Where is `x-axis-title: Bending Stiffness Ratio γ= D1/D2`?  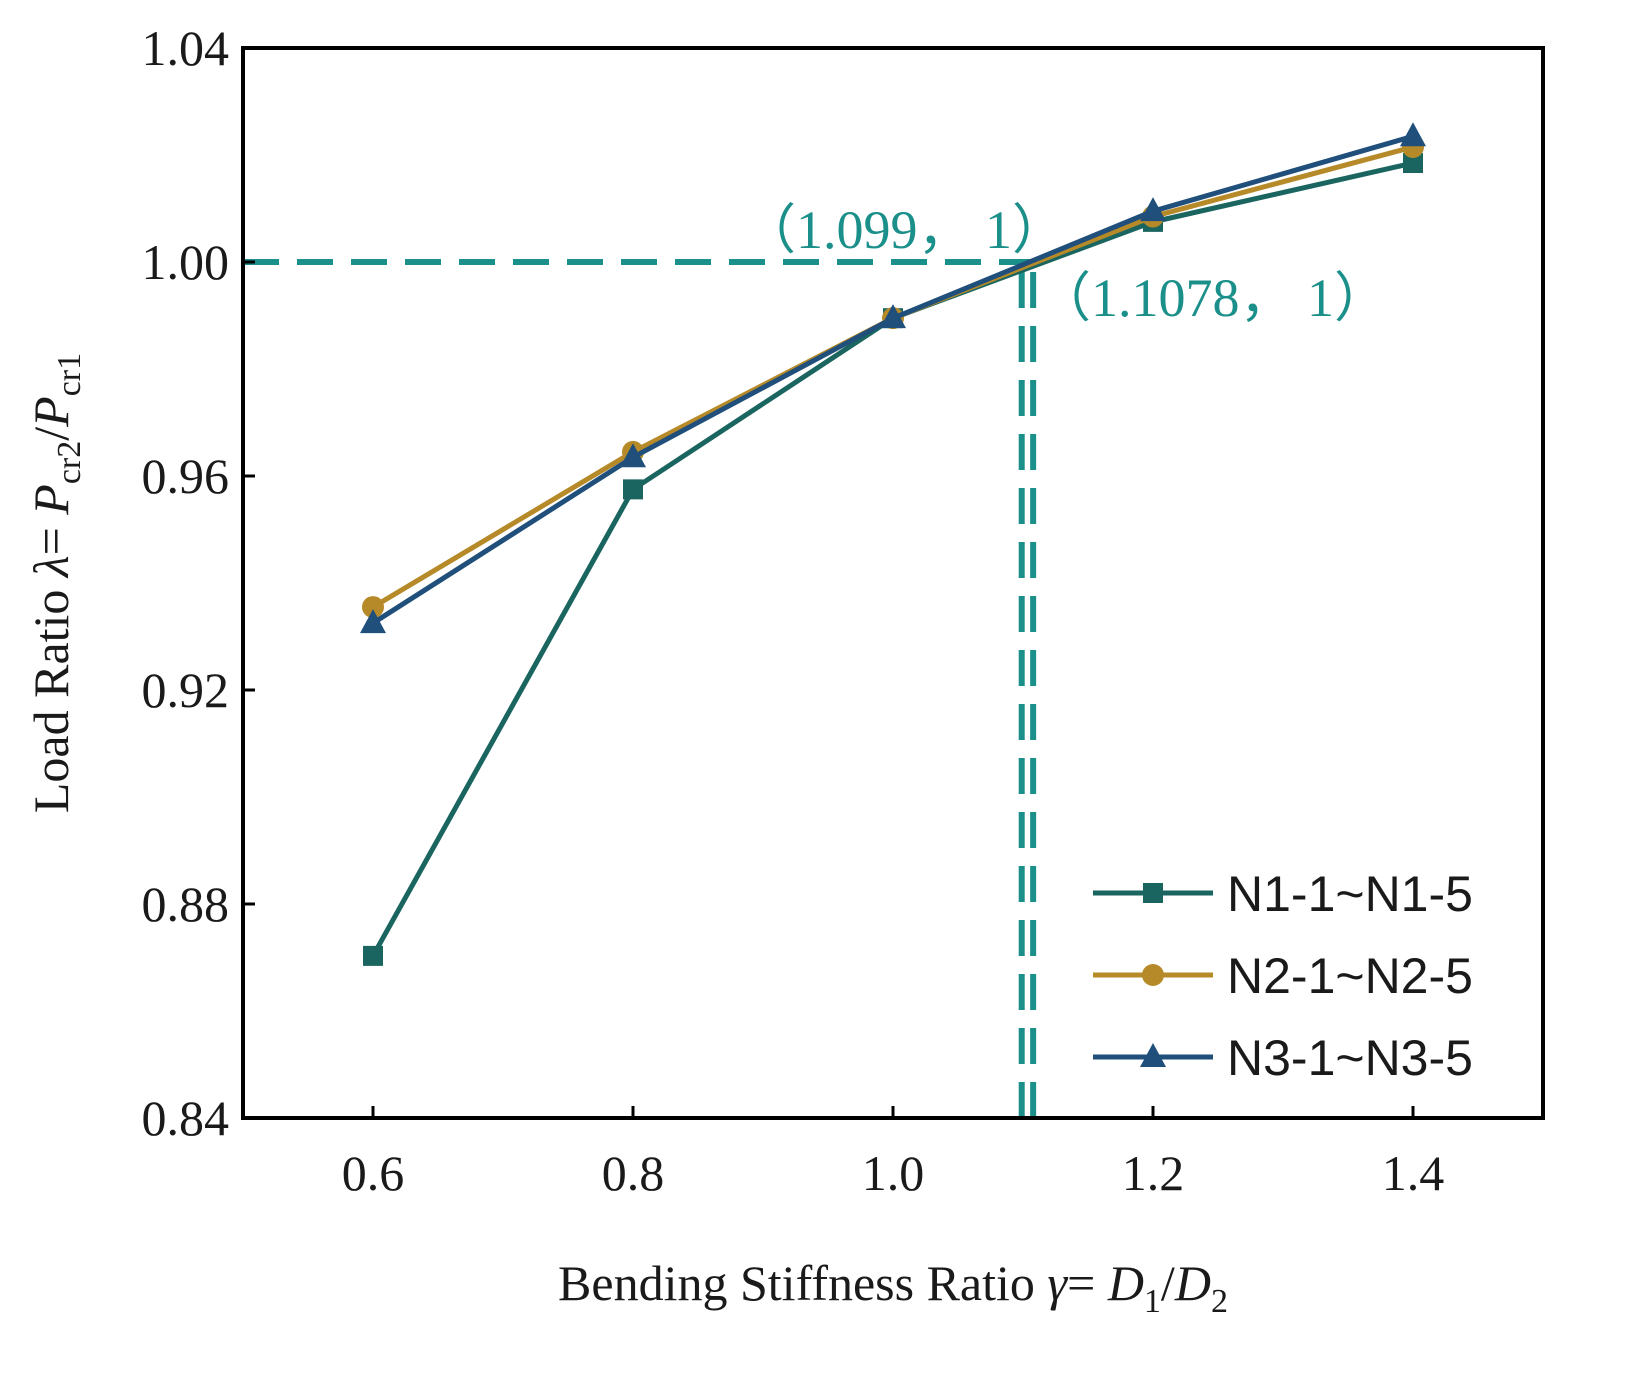
x-axis-title: Bending Stiffness Ratio γ= D1/D2 is located at coordinates (893, 1287).